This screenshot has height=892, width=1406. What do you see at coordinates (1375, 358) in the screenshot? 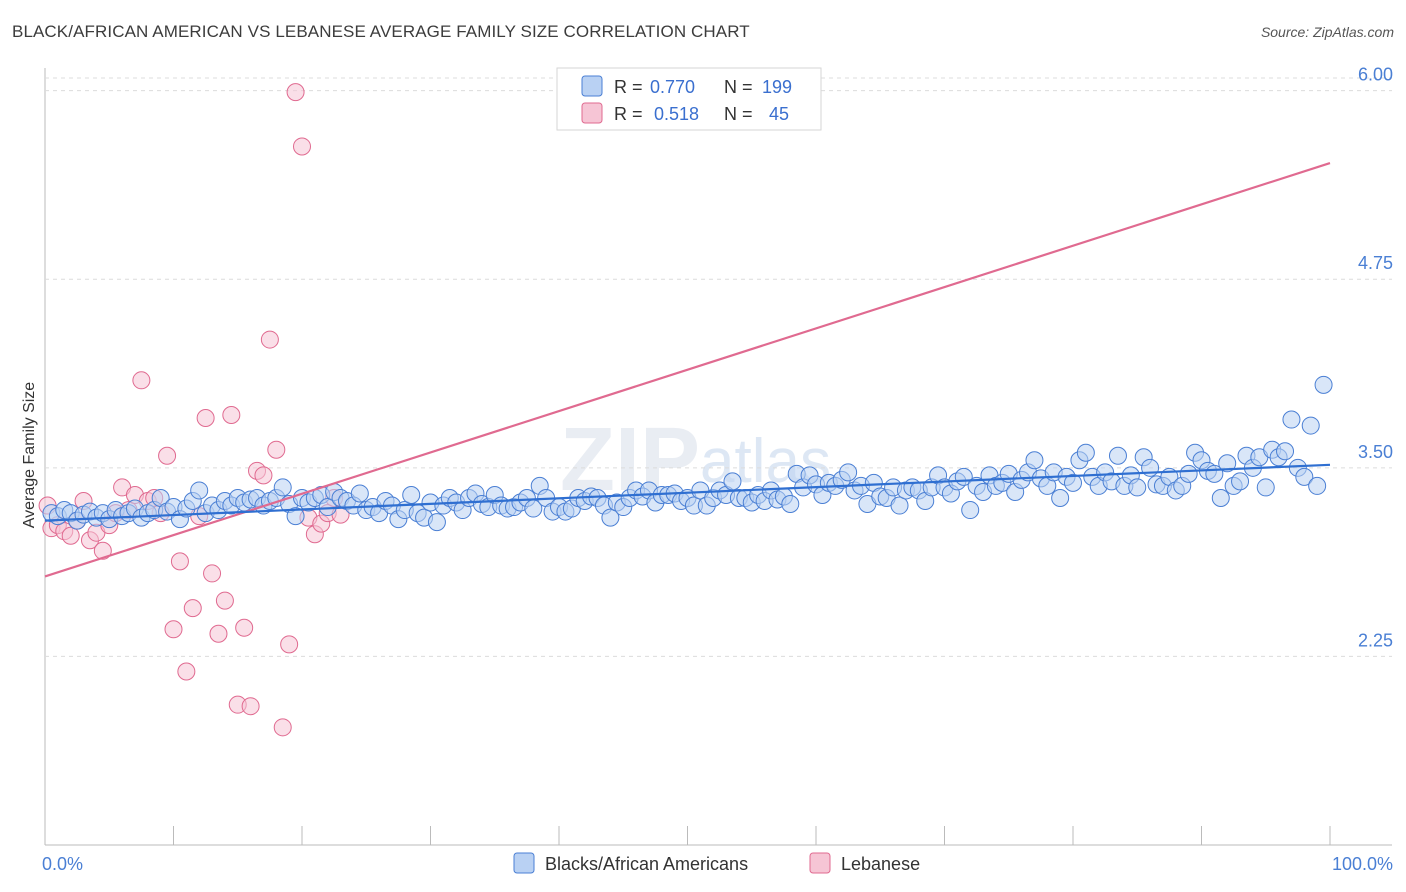
I see `y-tick-labels: 2.25 3.50 4.75 6.00` at bounding box center [1375, 358].